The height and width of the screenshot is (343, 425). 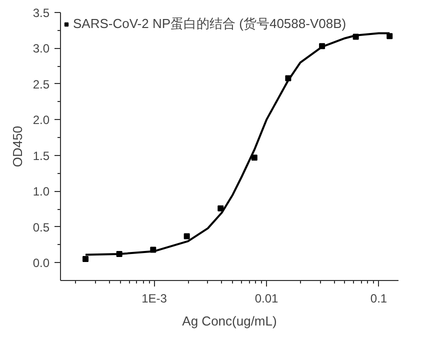 I want to click on y-tick-label: 1.0, so click(x=41, y=191).